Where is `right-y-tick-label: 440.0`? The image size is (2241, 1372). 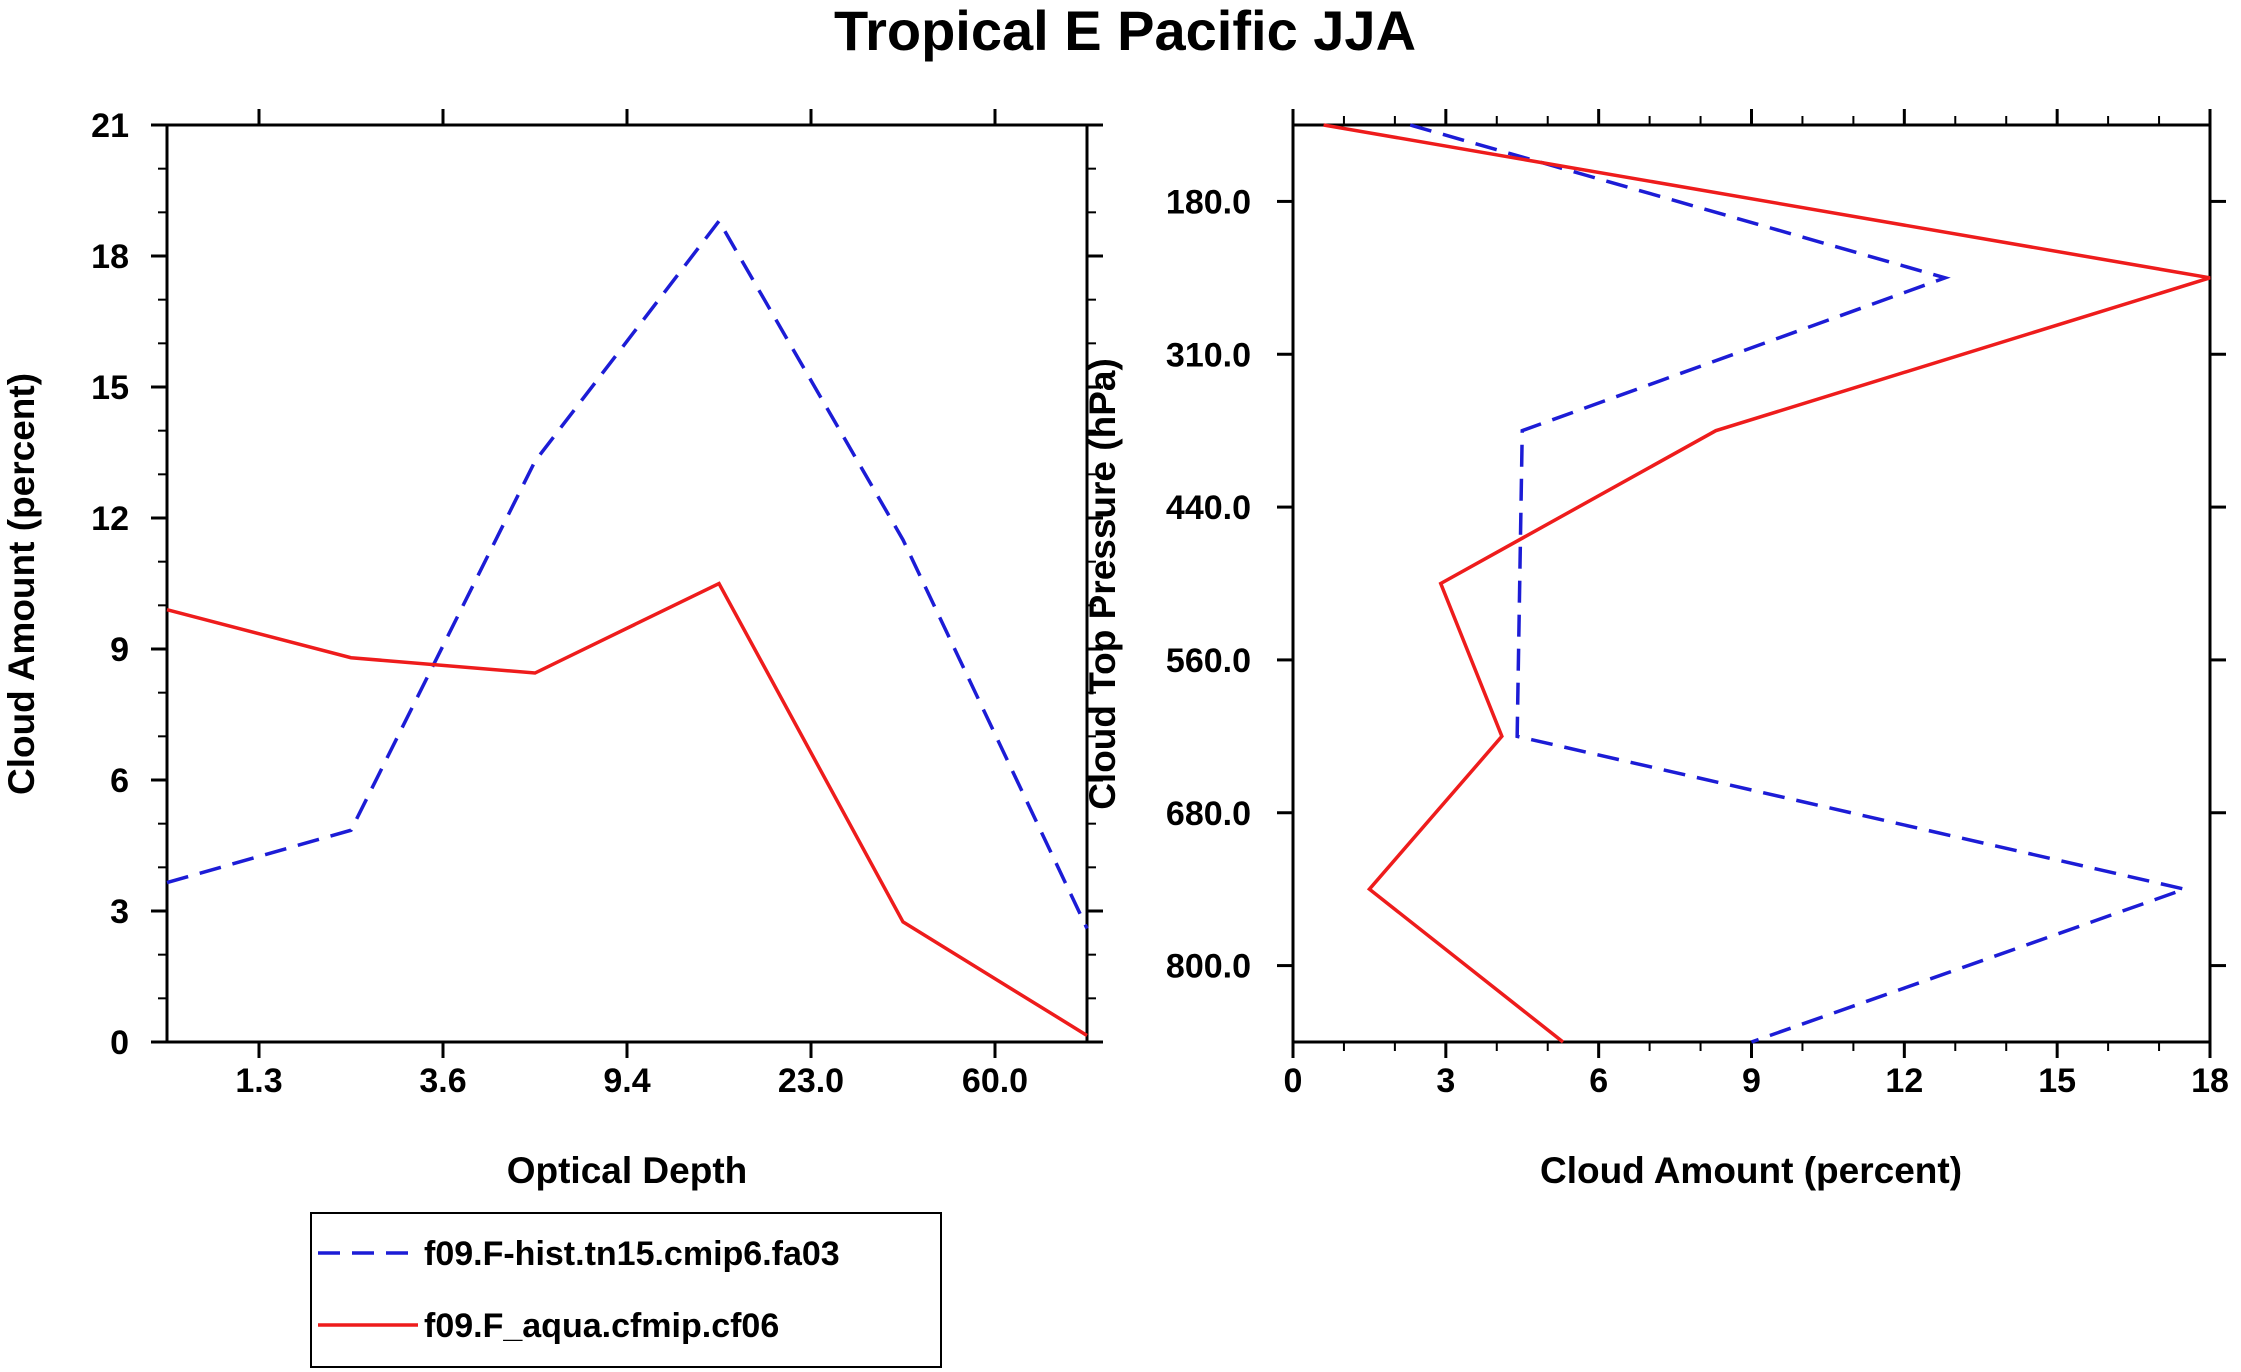
right-y-tick-label: 440.0 is located at coordinates (1208, 508).